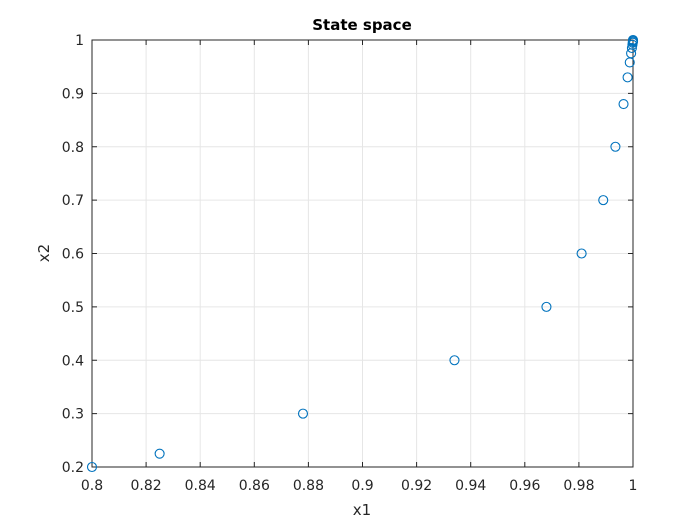  What do you see at coordinates (73, 94) in the screenshot?
I see `y-tick-label: 0.9` at bounding box center [73, 94].